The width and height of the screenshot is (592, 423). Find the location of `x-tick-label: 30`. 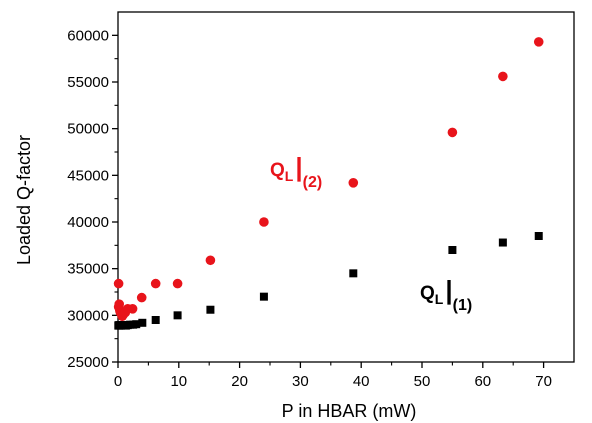

x-tick-label: 30 is located at coordinates (300, 381).